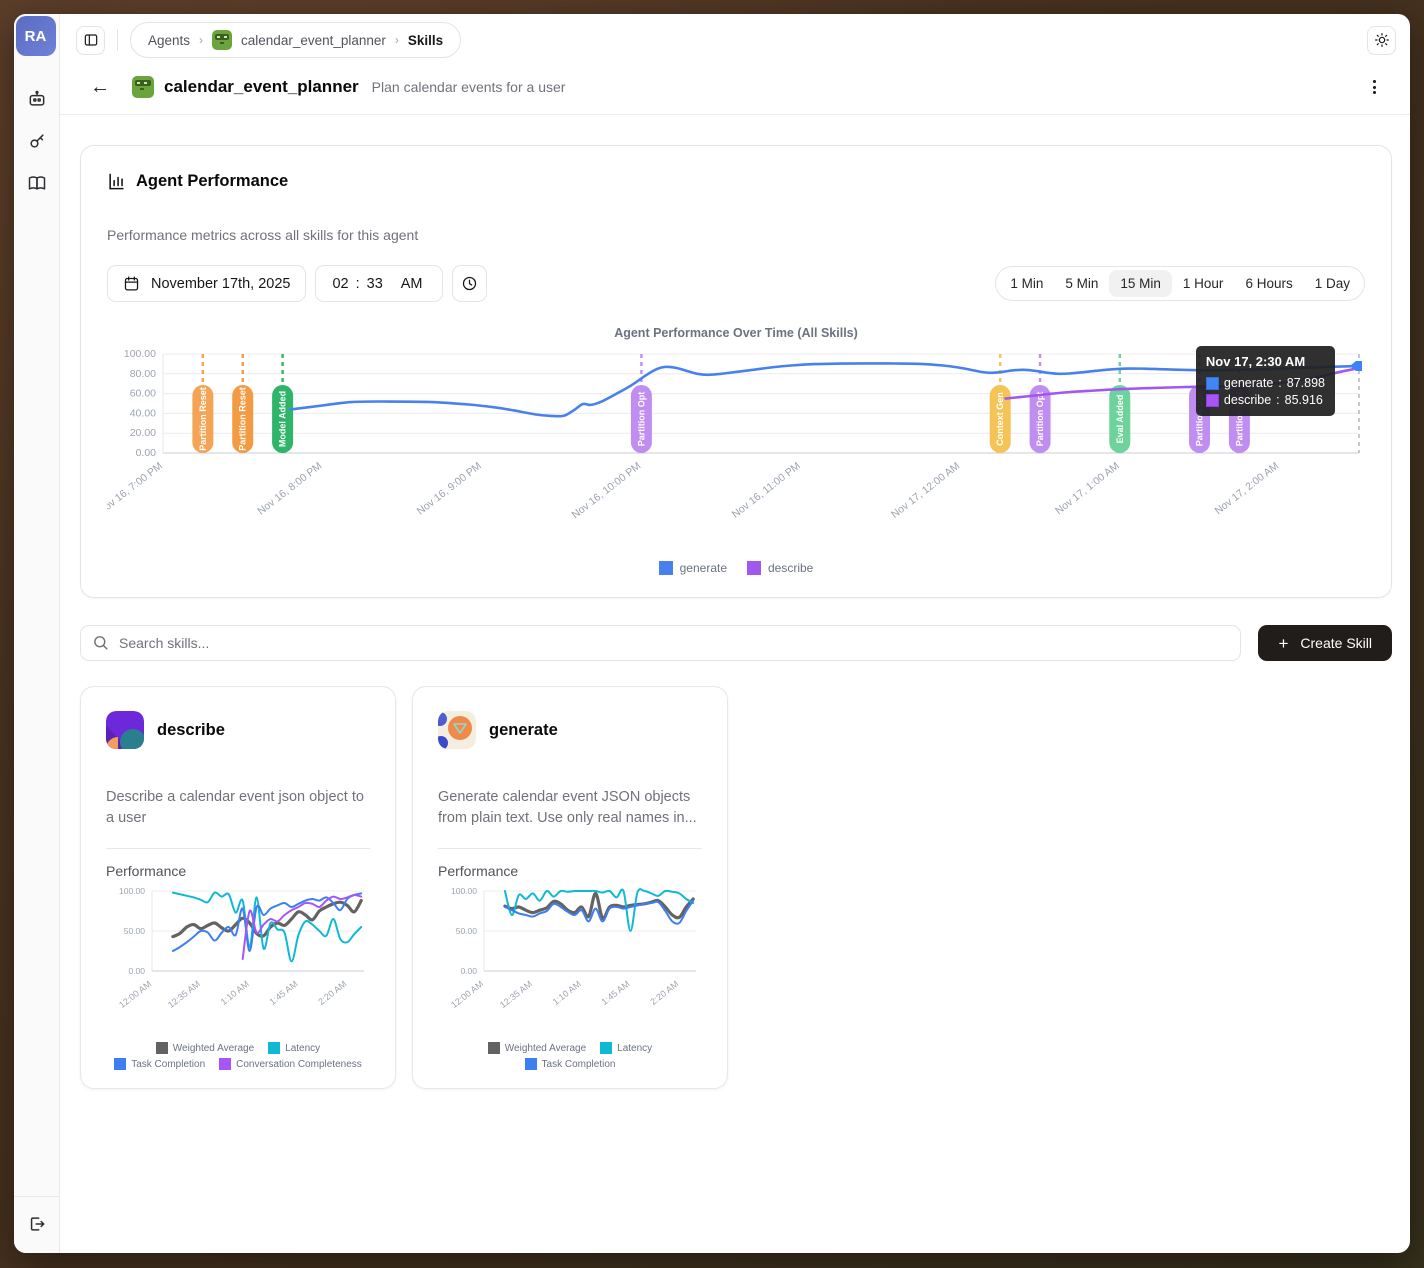 This screenshot has height=1268, width=1424. Describe the element at coordinates (290, 1064) in the screenshot. I see `legend-item: Conversation Completeness` at that location.